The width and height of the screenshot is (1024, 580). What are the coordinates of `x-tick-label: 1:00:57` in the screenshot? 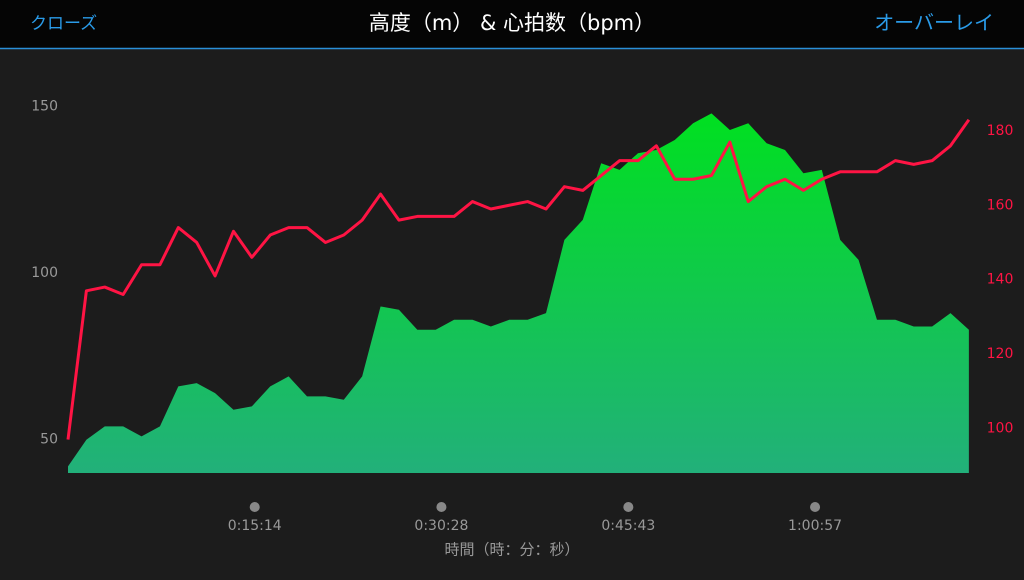 It's located at (815, 526).